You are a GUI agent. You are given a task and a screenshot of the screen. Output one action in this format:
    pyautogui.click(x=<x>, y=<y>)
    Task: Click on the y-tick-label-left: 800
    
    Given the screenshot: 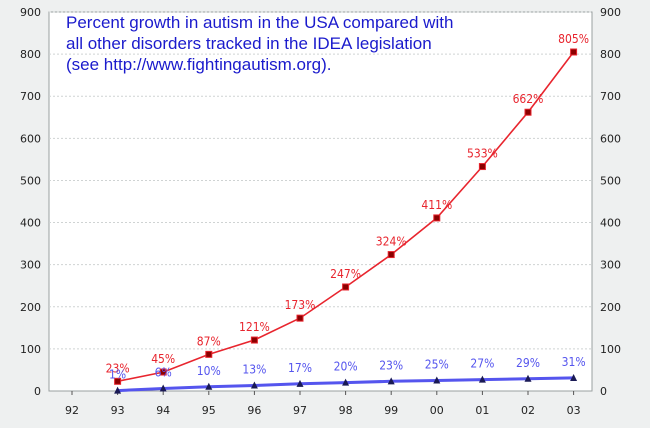 What is the action you would take?
    pyautogui.click(x=30, y=54)
    